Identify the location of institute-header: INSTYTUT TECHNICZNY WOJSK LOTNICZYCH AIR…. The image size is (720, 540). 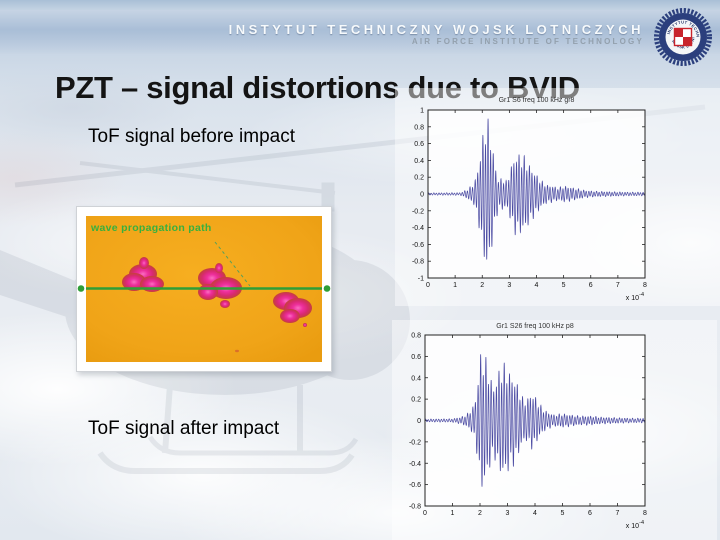
(436, 34).